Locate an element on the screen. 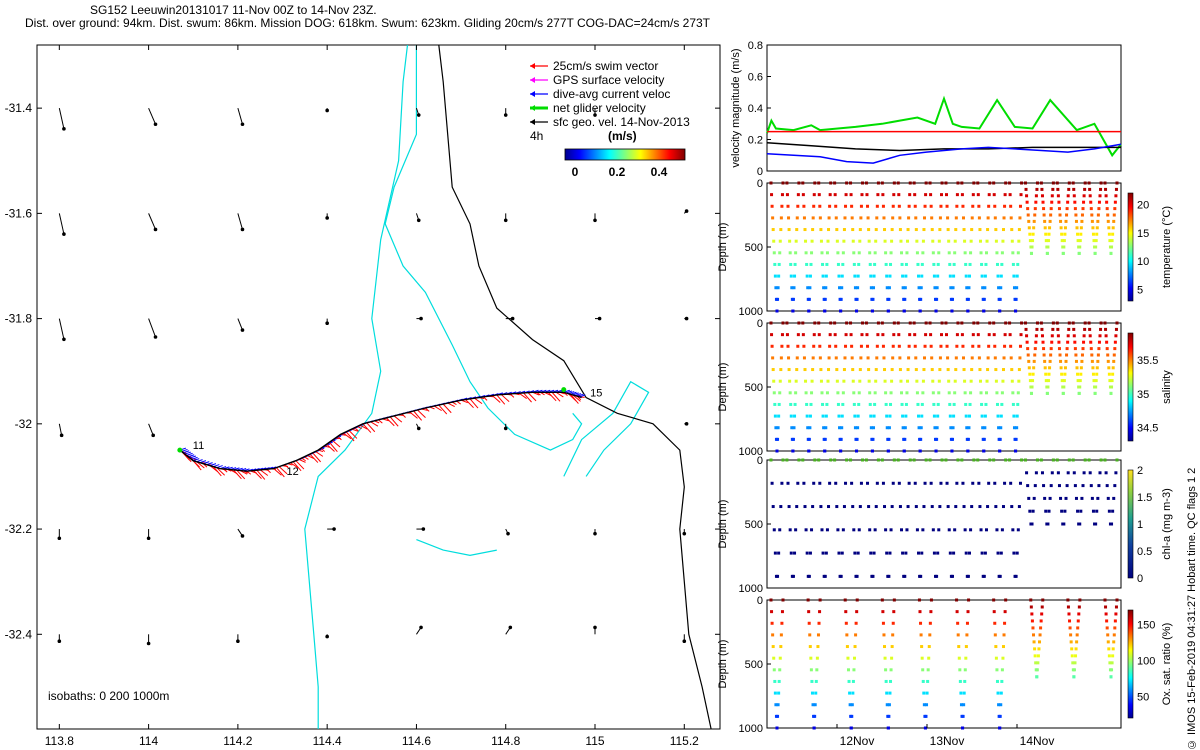 The width and height of the screenshot is (1200, 750). colorbar-tick-label: 35.5 is located at coordinates (1147, 361).